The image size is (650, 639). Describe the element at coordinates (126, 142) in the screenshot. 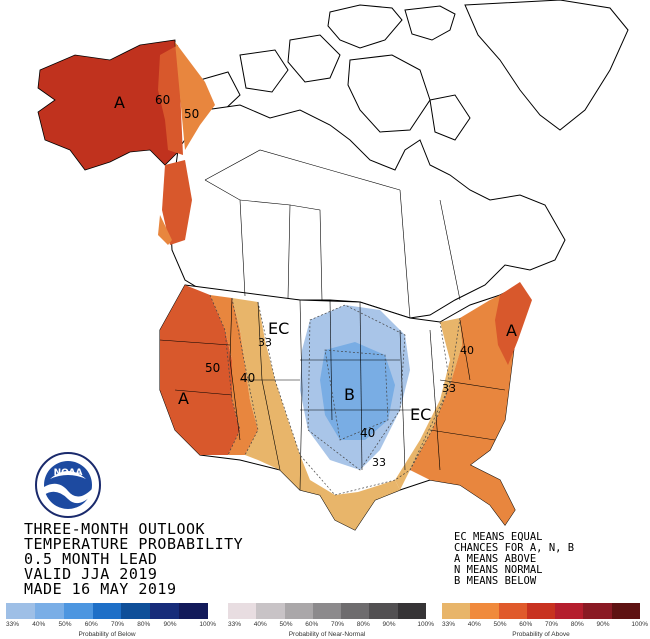

I see `alaska: A 60 50` at that location.